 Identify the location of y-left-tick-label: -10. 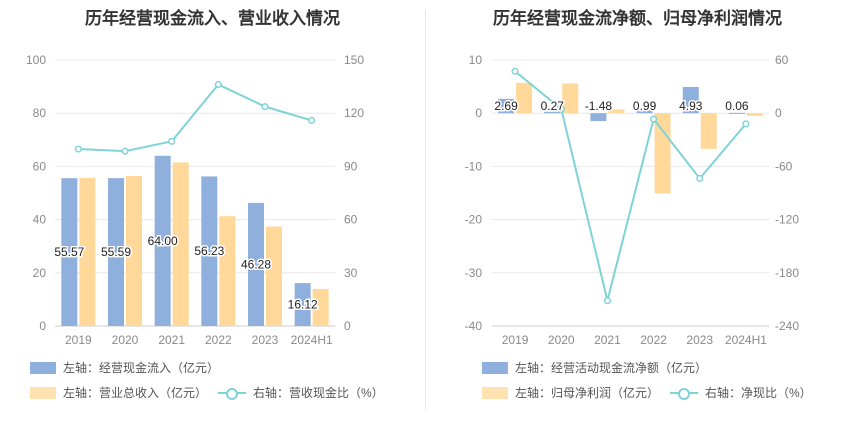
(474, 166).